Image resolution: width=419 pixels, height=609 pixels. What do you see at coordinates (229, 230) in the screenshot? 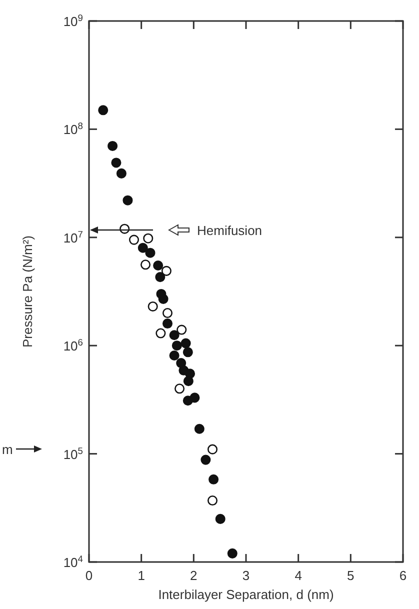
I see `annotation: Hemifusion` at bounding box center [229, 230].